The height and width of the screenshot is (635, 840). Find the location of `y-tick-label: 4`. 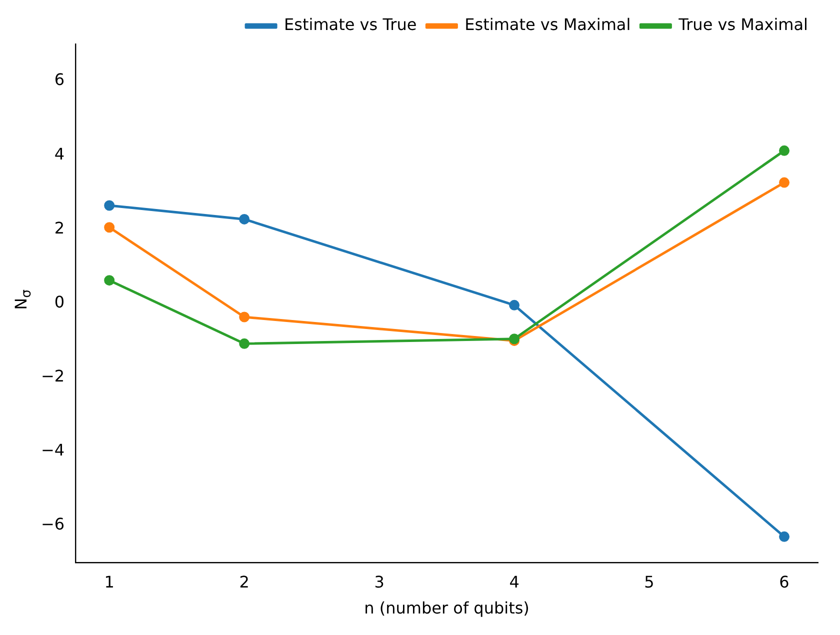

y-tick-label: 4 is located at coordinates (59, 154).